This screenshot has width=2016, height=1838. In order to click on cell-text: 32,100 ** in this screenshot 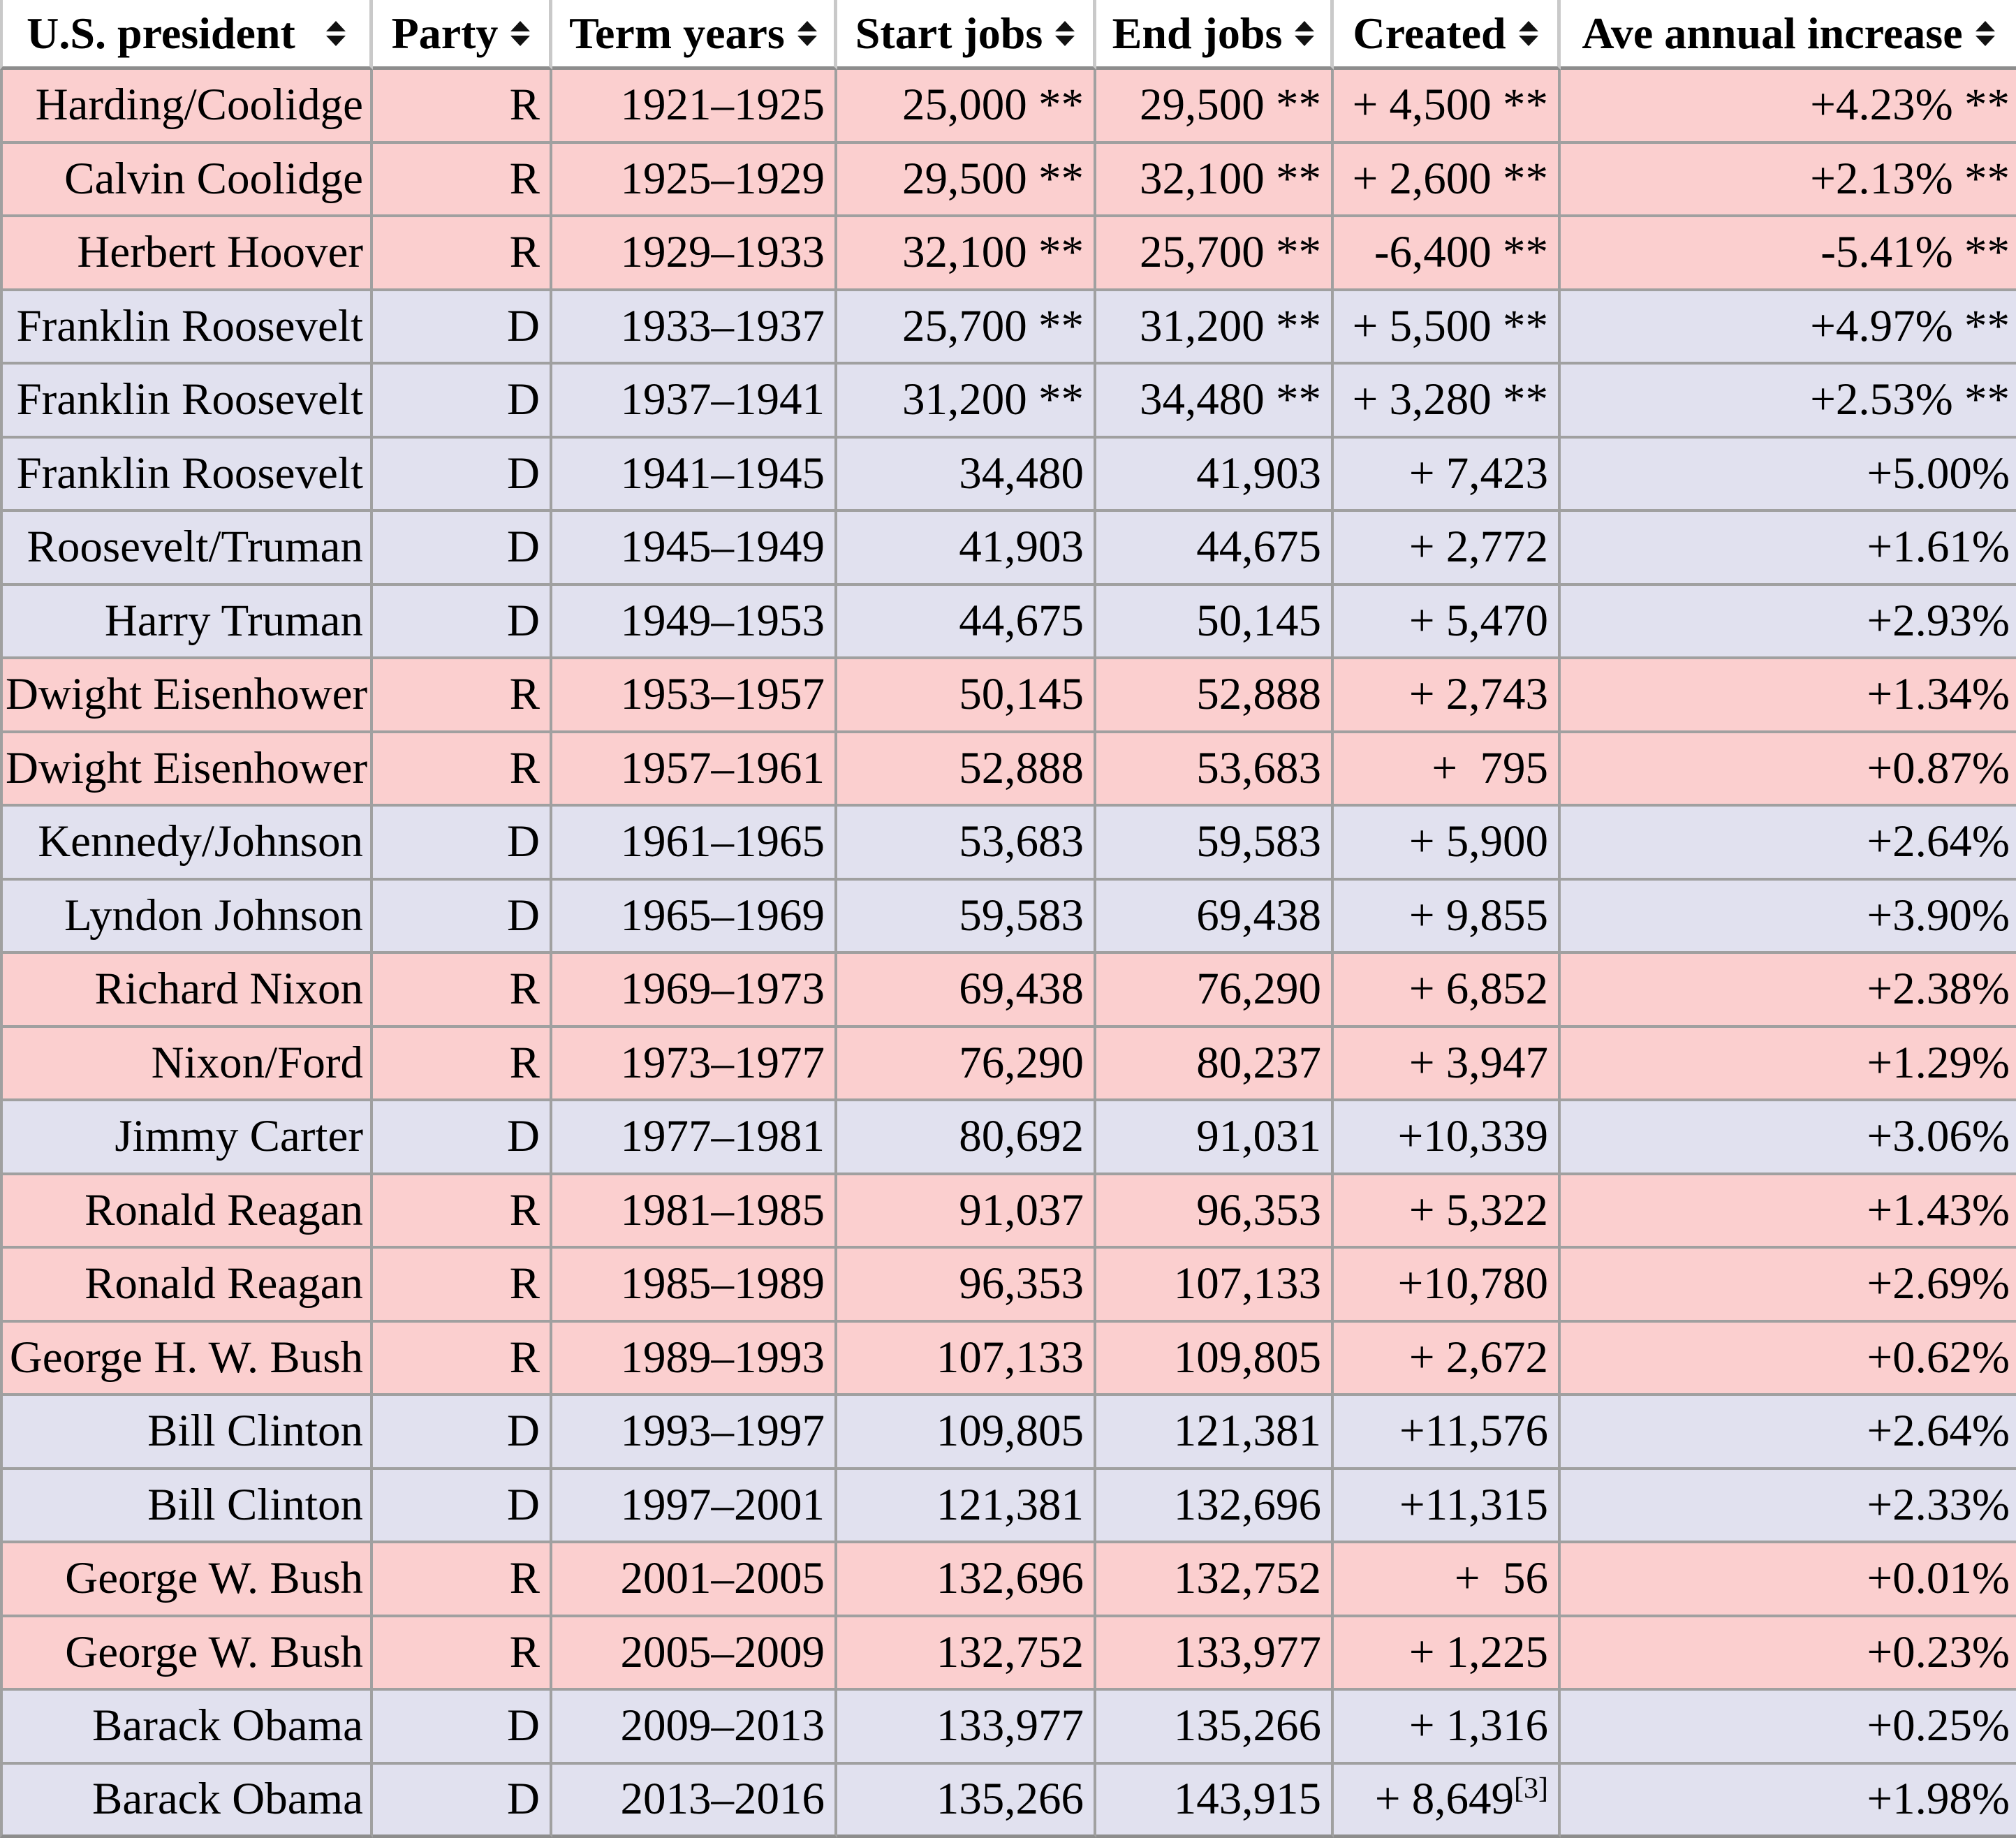, I will do `click(993, 252)`.